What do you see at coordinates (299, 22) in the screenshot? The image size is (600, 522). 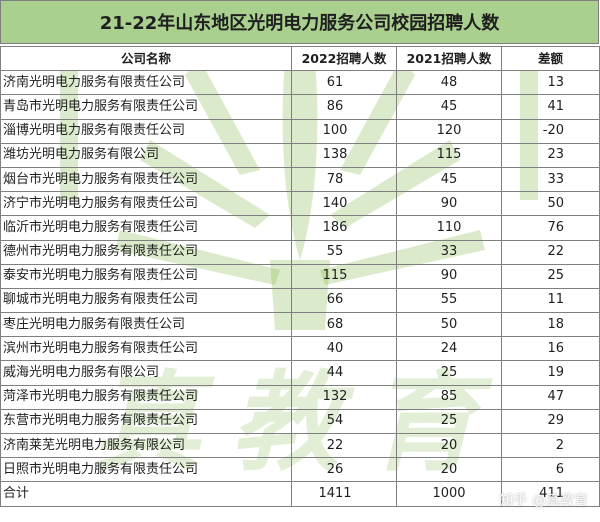 I see `page-title: 21-22年山东地区光明电力服务公司校园招聘人数` at bounding box center [299, 22].